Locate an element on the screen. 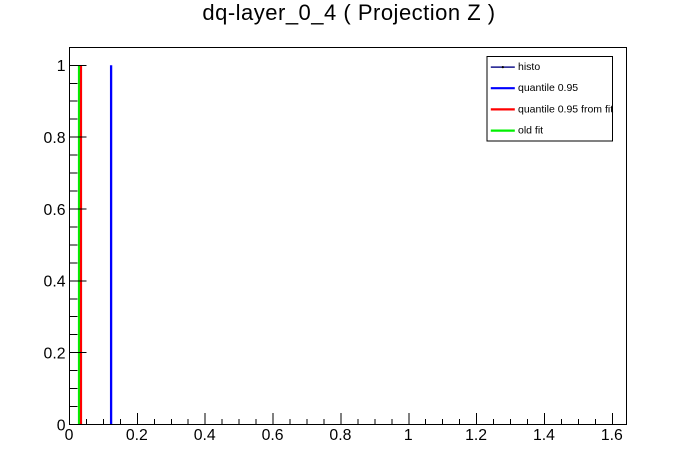  svg-text: 1.2 is located at coordinates (476, 435).